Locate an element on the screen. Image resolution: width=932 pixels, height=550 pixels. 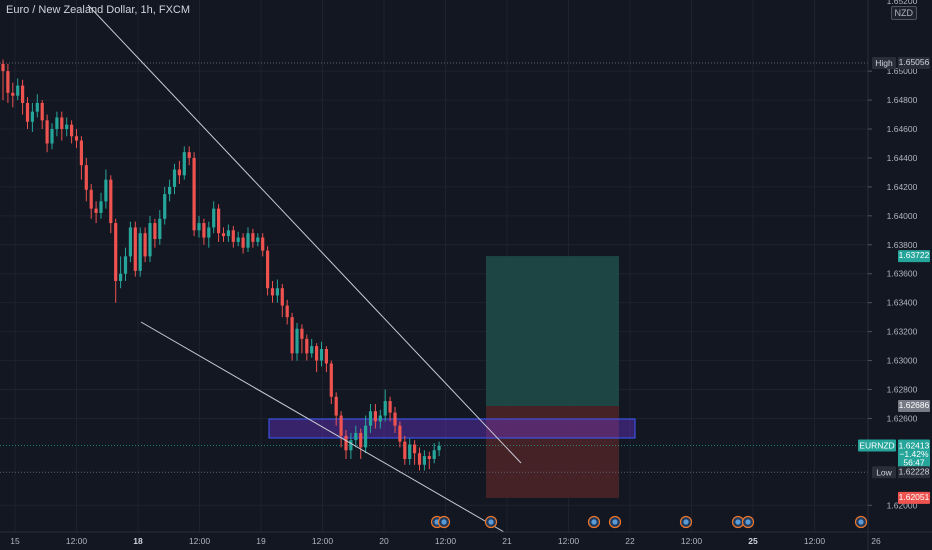
high-price-tag: 1.65056 is located at coordinates (914, 63).